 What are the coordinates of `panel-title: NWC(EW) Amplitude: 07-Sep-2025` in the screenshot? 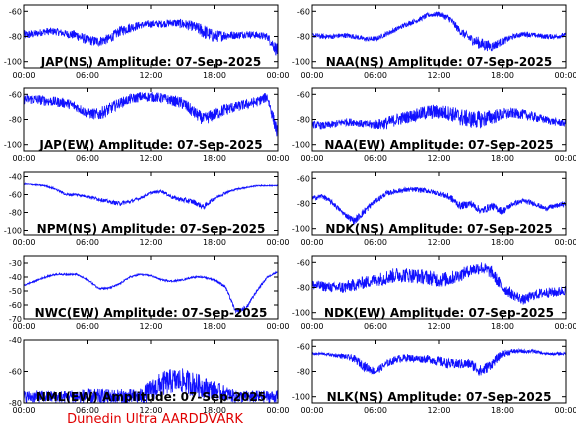 It's located at (151, 313).